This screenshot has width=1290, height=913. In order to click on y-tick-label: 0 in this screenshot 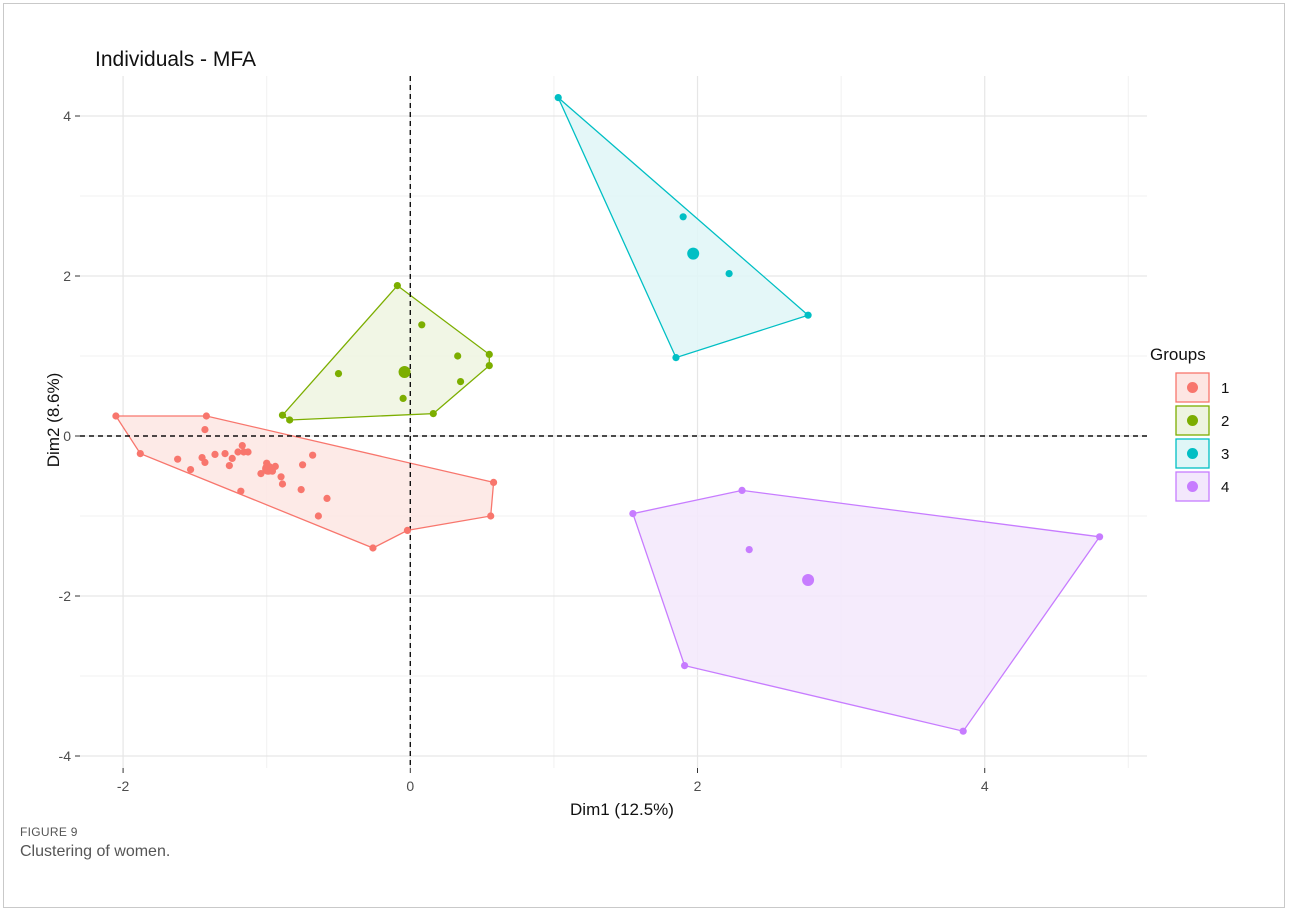, I will do `click(67, 436)`.